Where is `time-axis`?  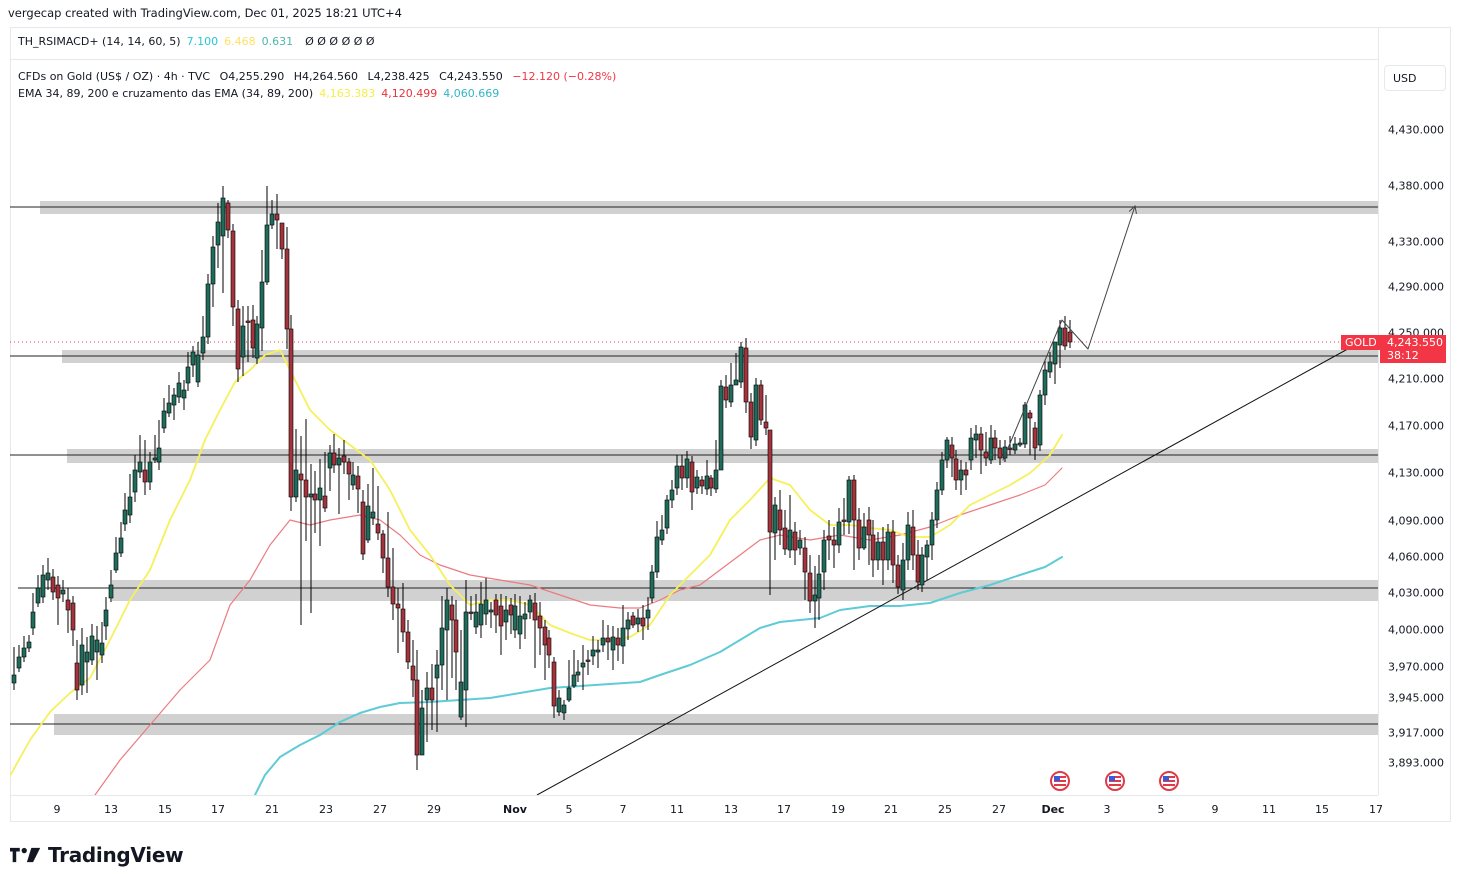 time-axis is located at coordinates (694, 809).